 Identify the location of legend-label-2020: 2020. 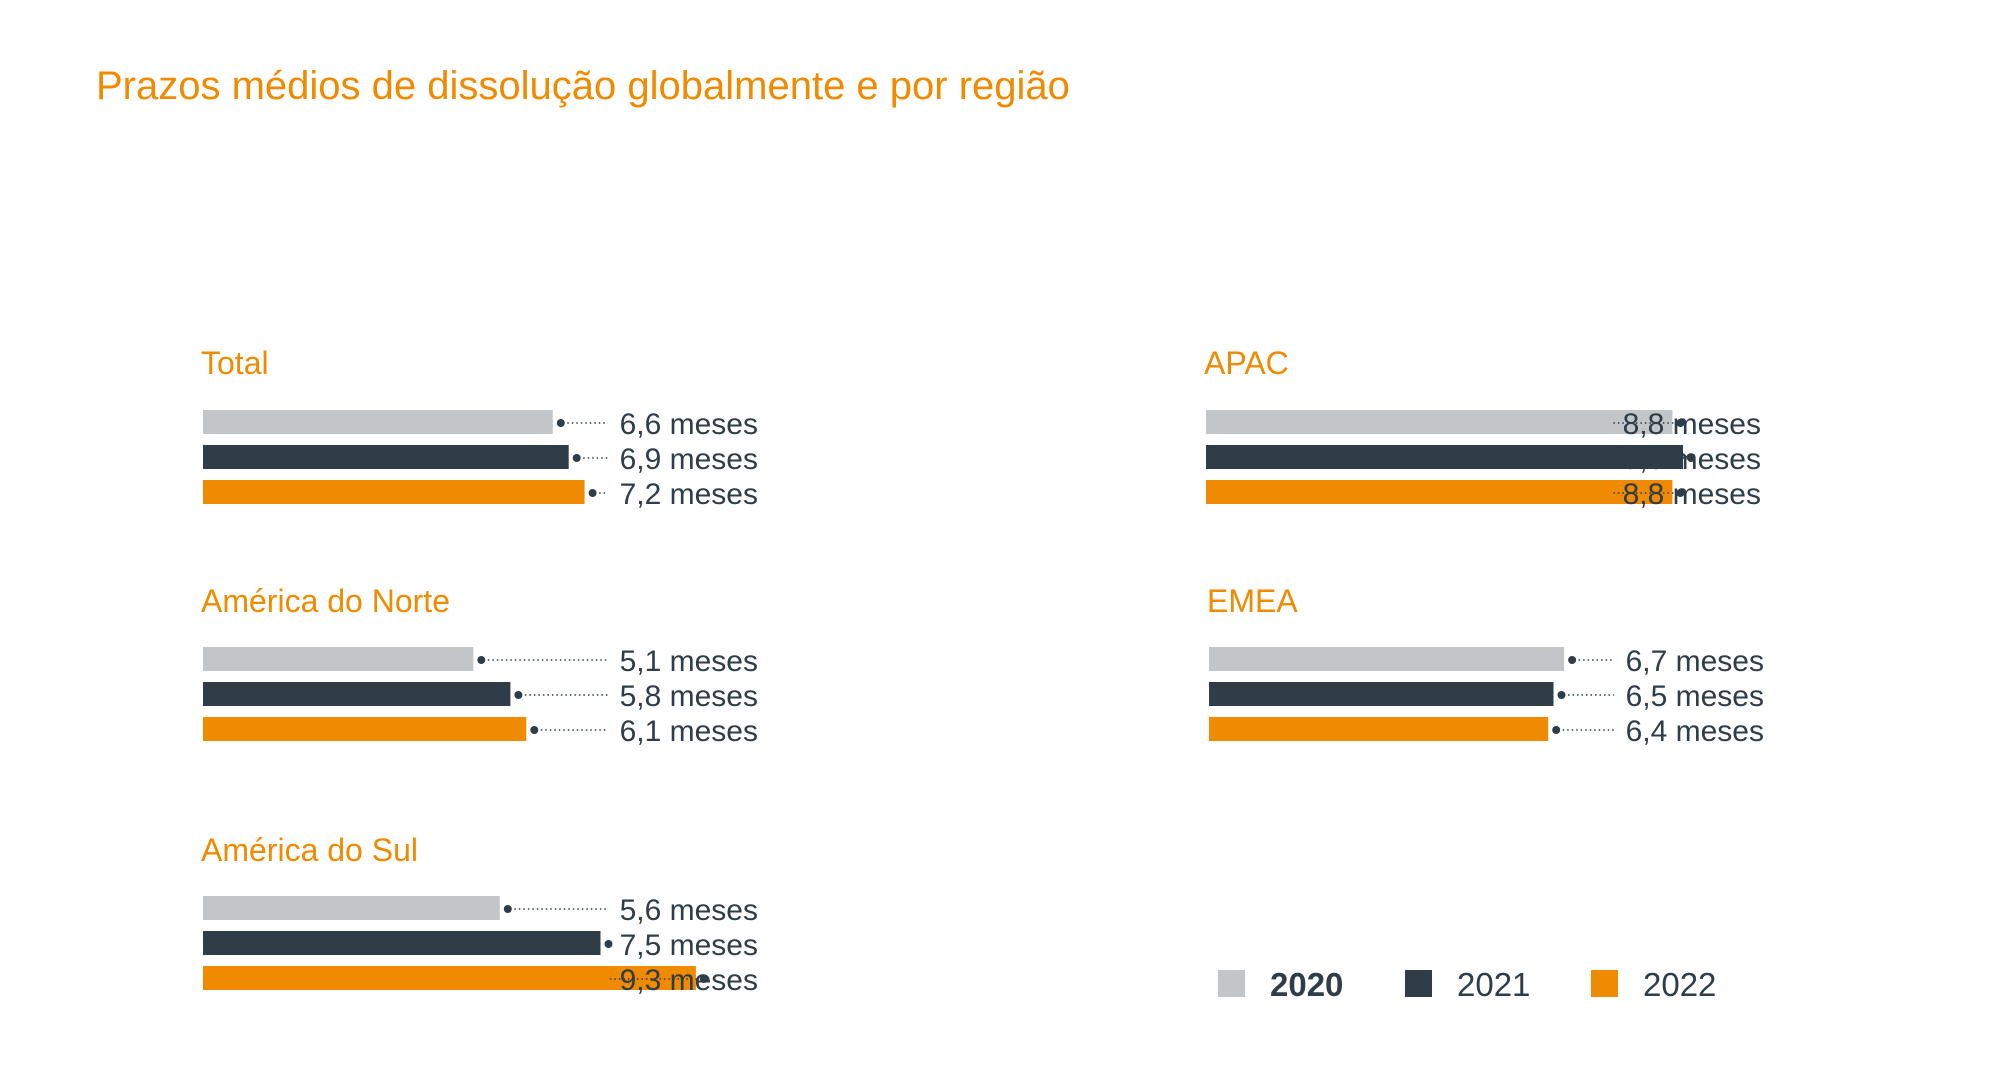
(1306, 984).